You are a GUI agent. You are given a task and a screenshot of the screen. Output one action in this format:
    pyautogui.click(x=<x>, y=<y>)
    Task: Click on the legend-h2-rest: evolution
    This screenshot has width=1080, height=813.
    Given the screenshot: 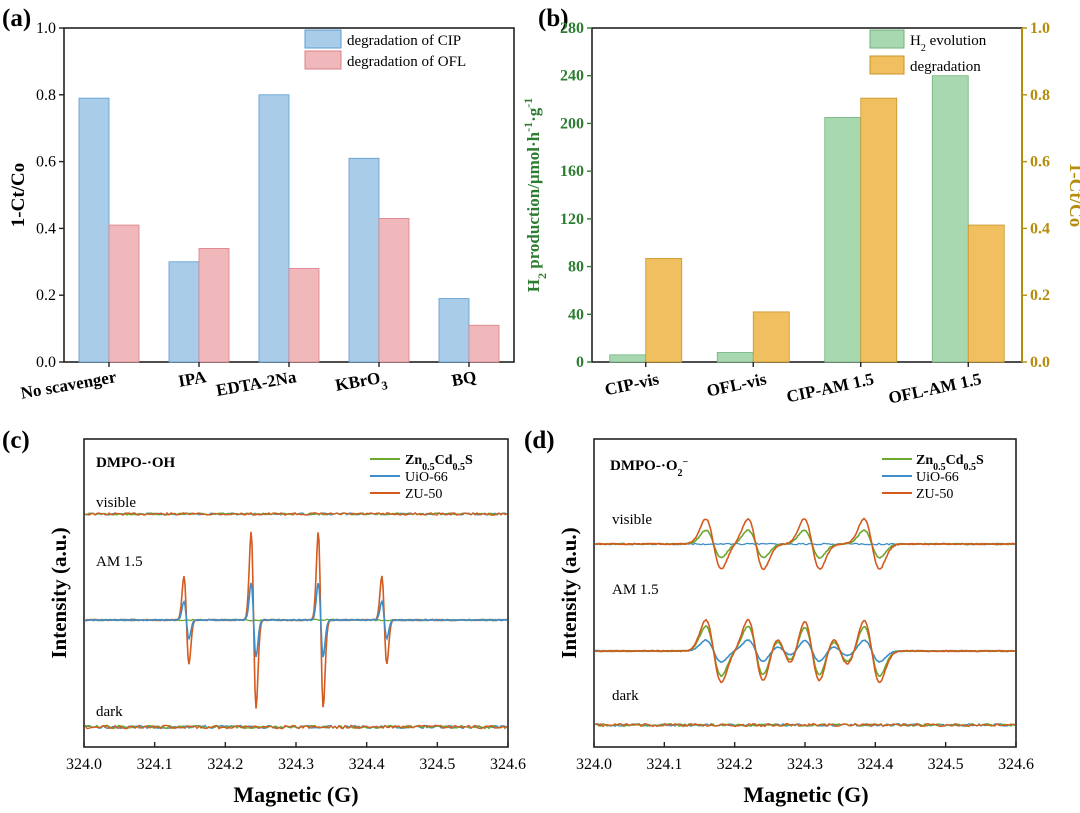 What is the action you would take?
    pyautogui.click(x=956, y=41)
    